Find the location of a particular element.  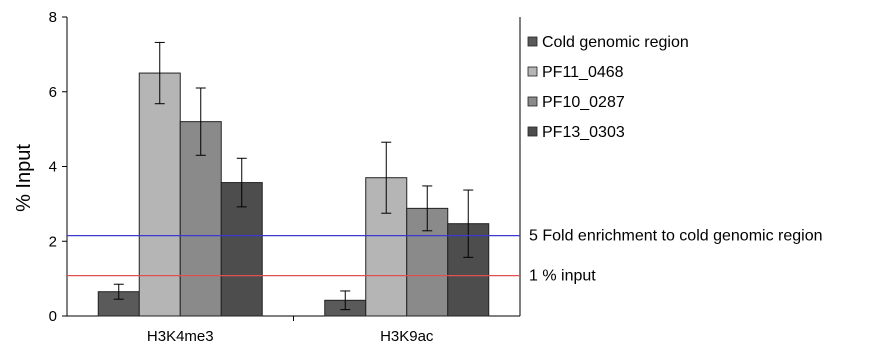

y-tick-label: 6 is located at coordinates (53, 92).